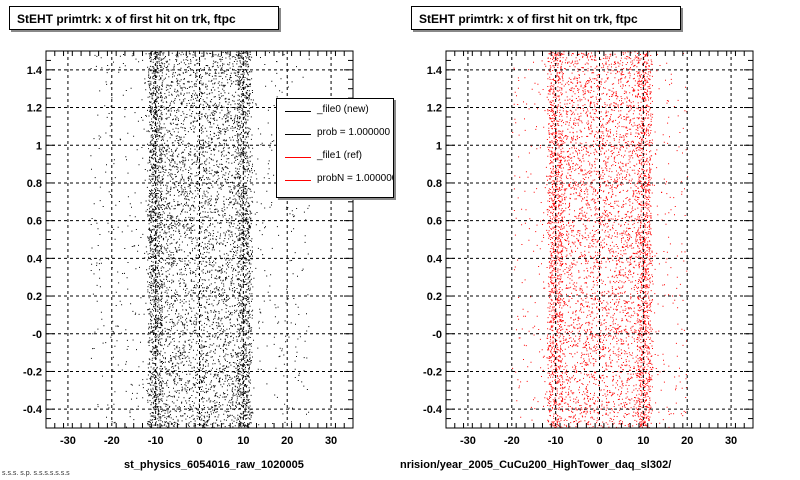  Describe the element at coordinates (298, 111) in the screenshot. I see `legend-swatch-file0` at that location.